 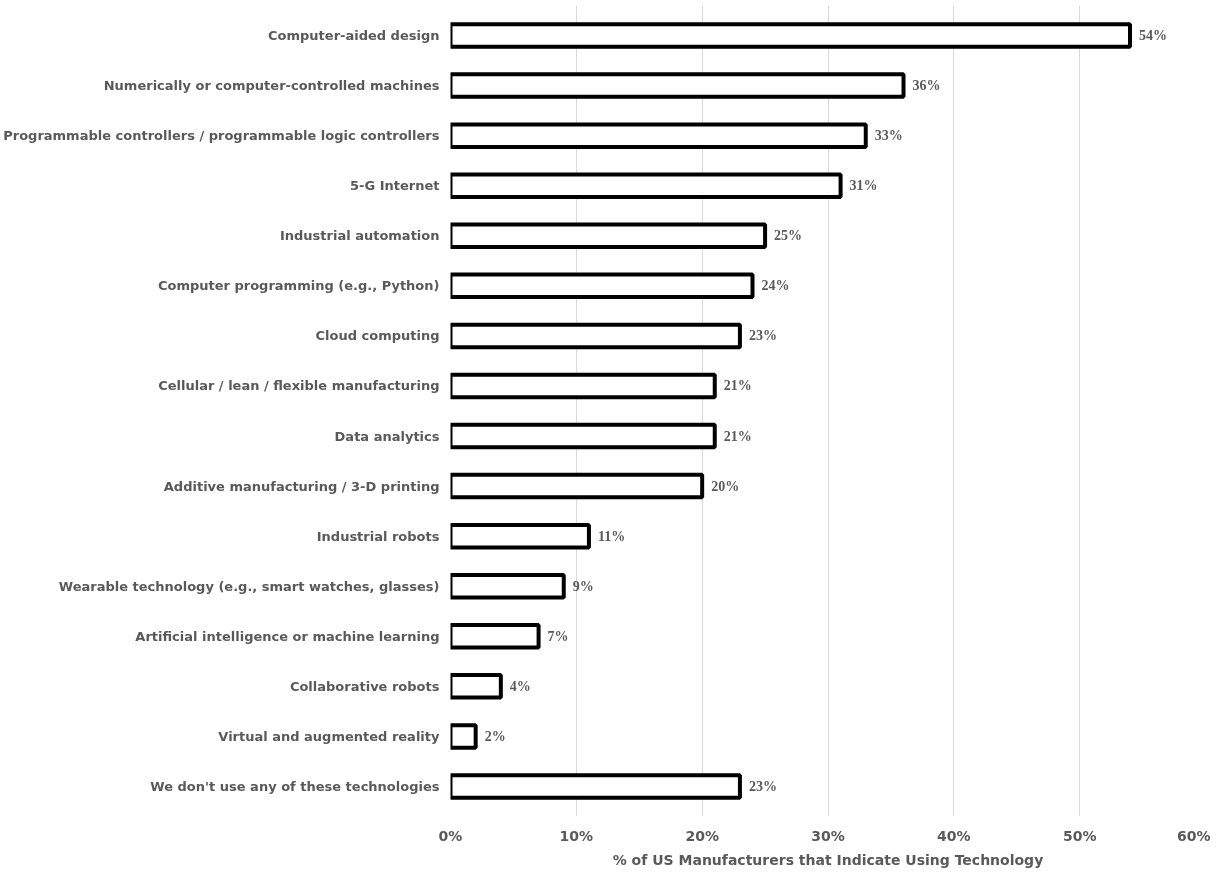 I want to click on data-label: 7%, so click(x=558, y=636).